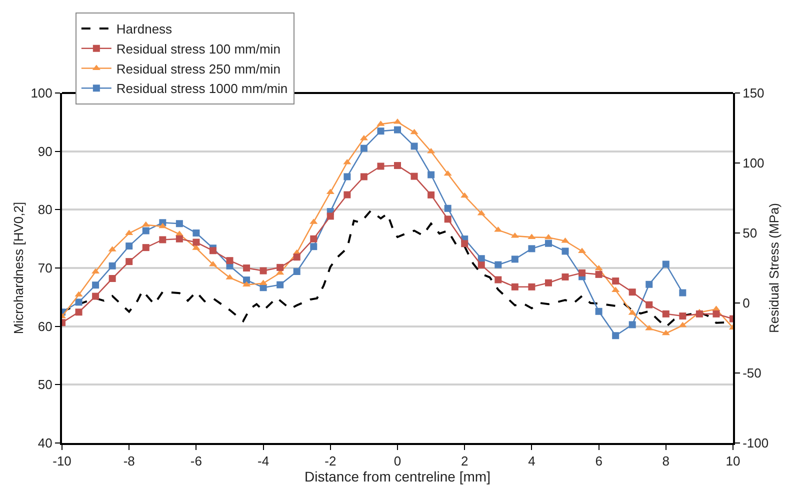 This screenshot has width=791, height=503. I want to click on y2-tick-label: 50, so click(750, 233).